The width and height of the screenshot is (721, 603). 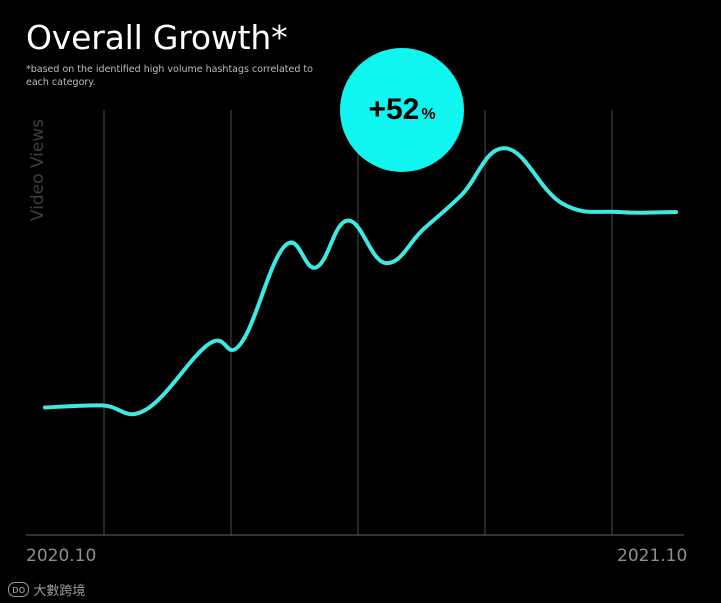 I want to click on chart-title: Overall Growth*, so click(x=157, y=37).